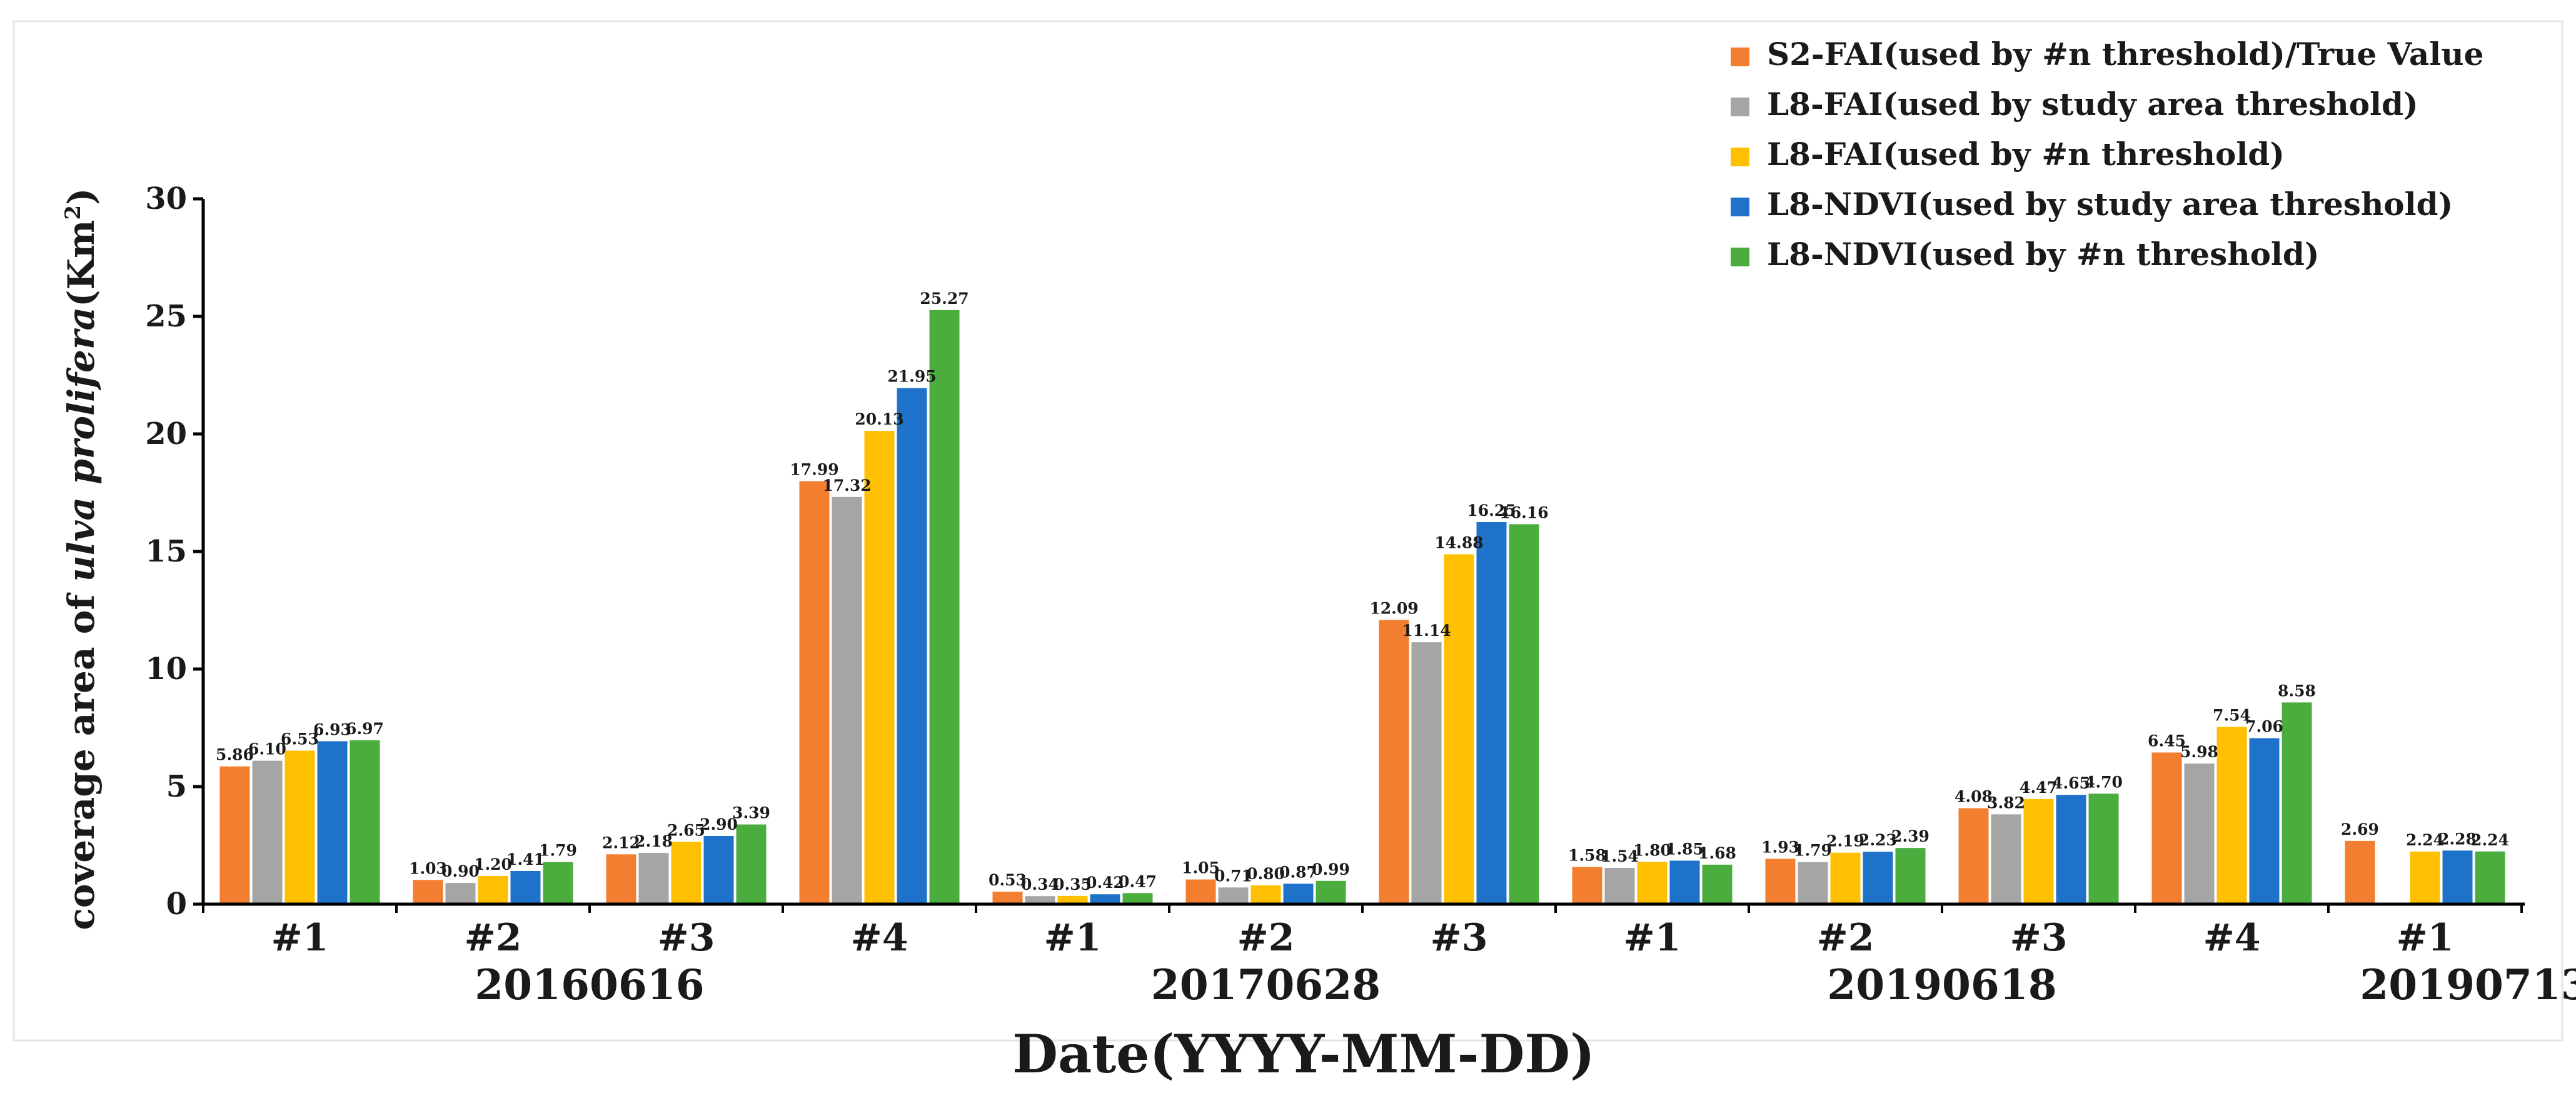  What do you see at coordinates (1393, 608) in the screenshot?
I see `bar-value-label: 12.09` at bounding box center [1393, 608].